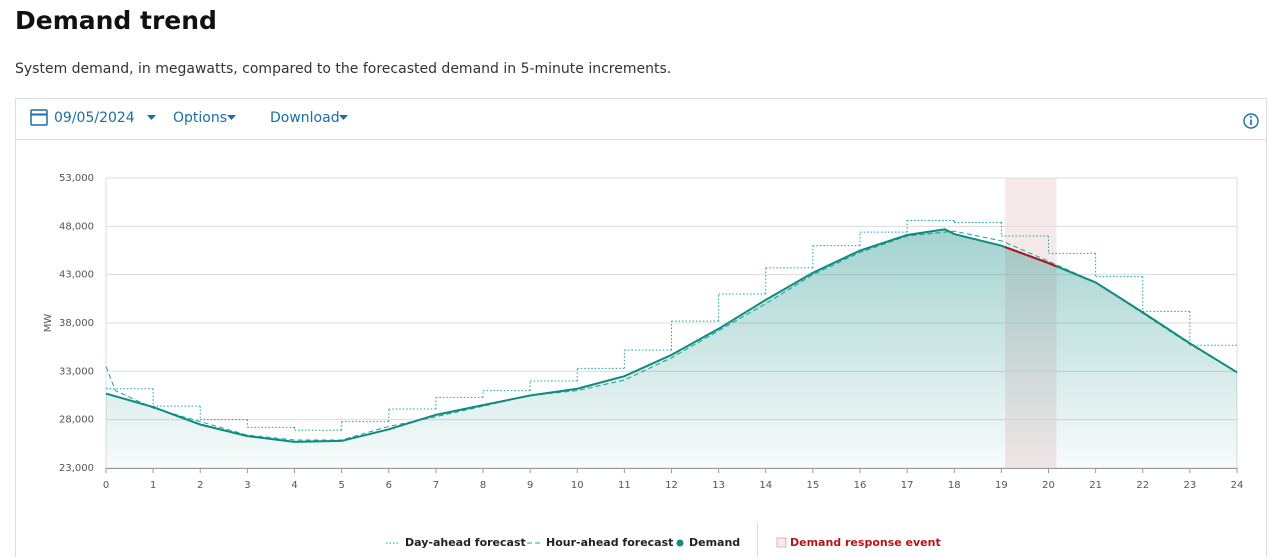 The image size is (1280, 557). What do you see at coordinates (200, 485) in the screenshot?
I see `x-tick-label: 2` at bounding box center [200, 485].